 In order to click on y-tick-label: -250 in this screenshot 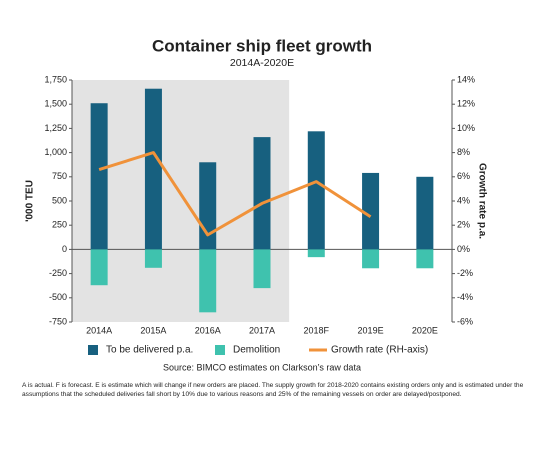, I will do `click(58, 273)`.